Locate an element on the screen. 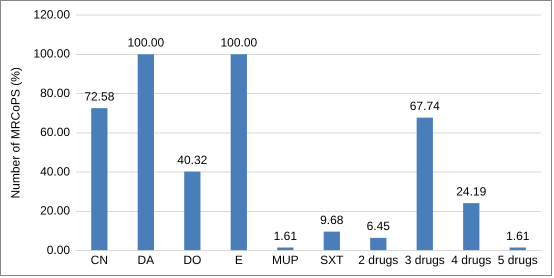  x-tick-label: E is located at coordinates (238, 260).